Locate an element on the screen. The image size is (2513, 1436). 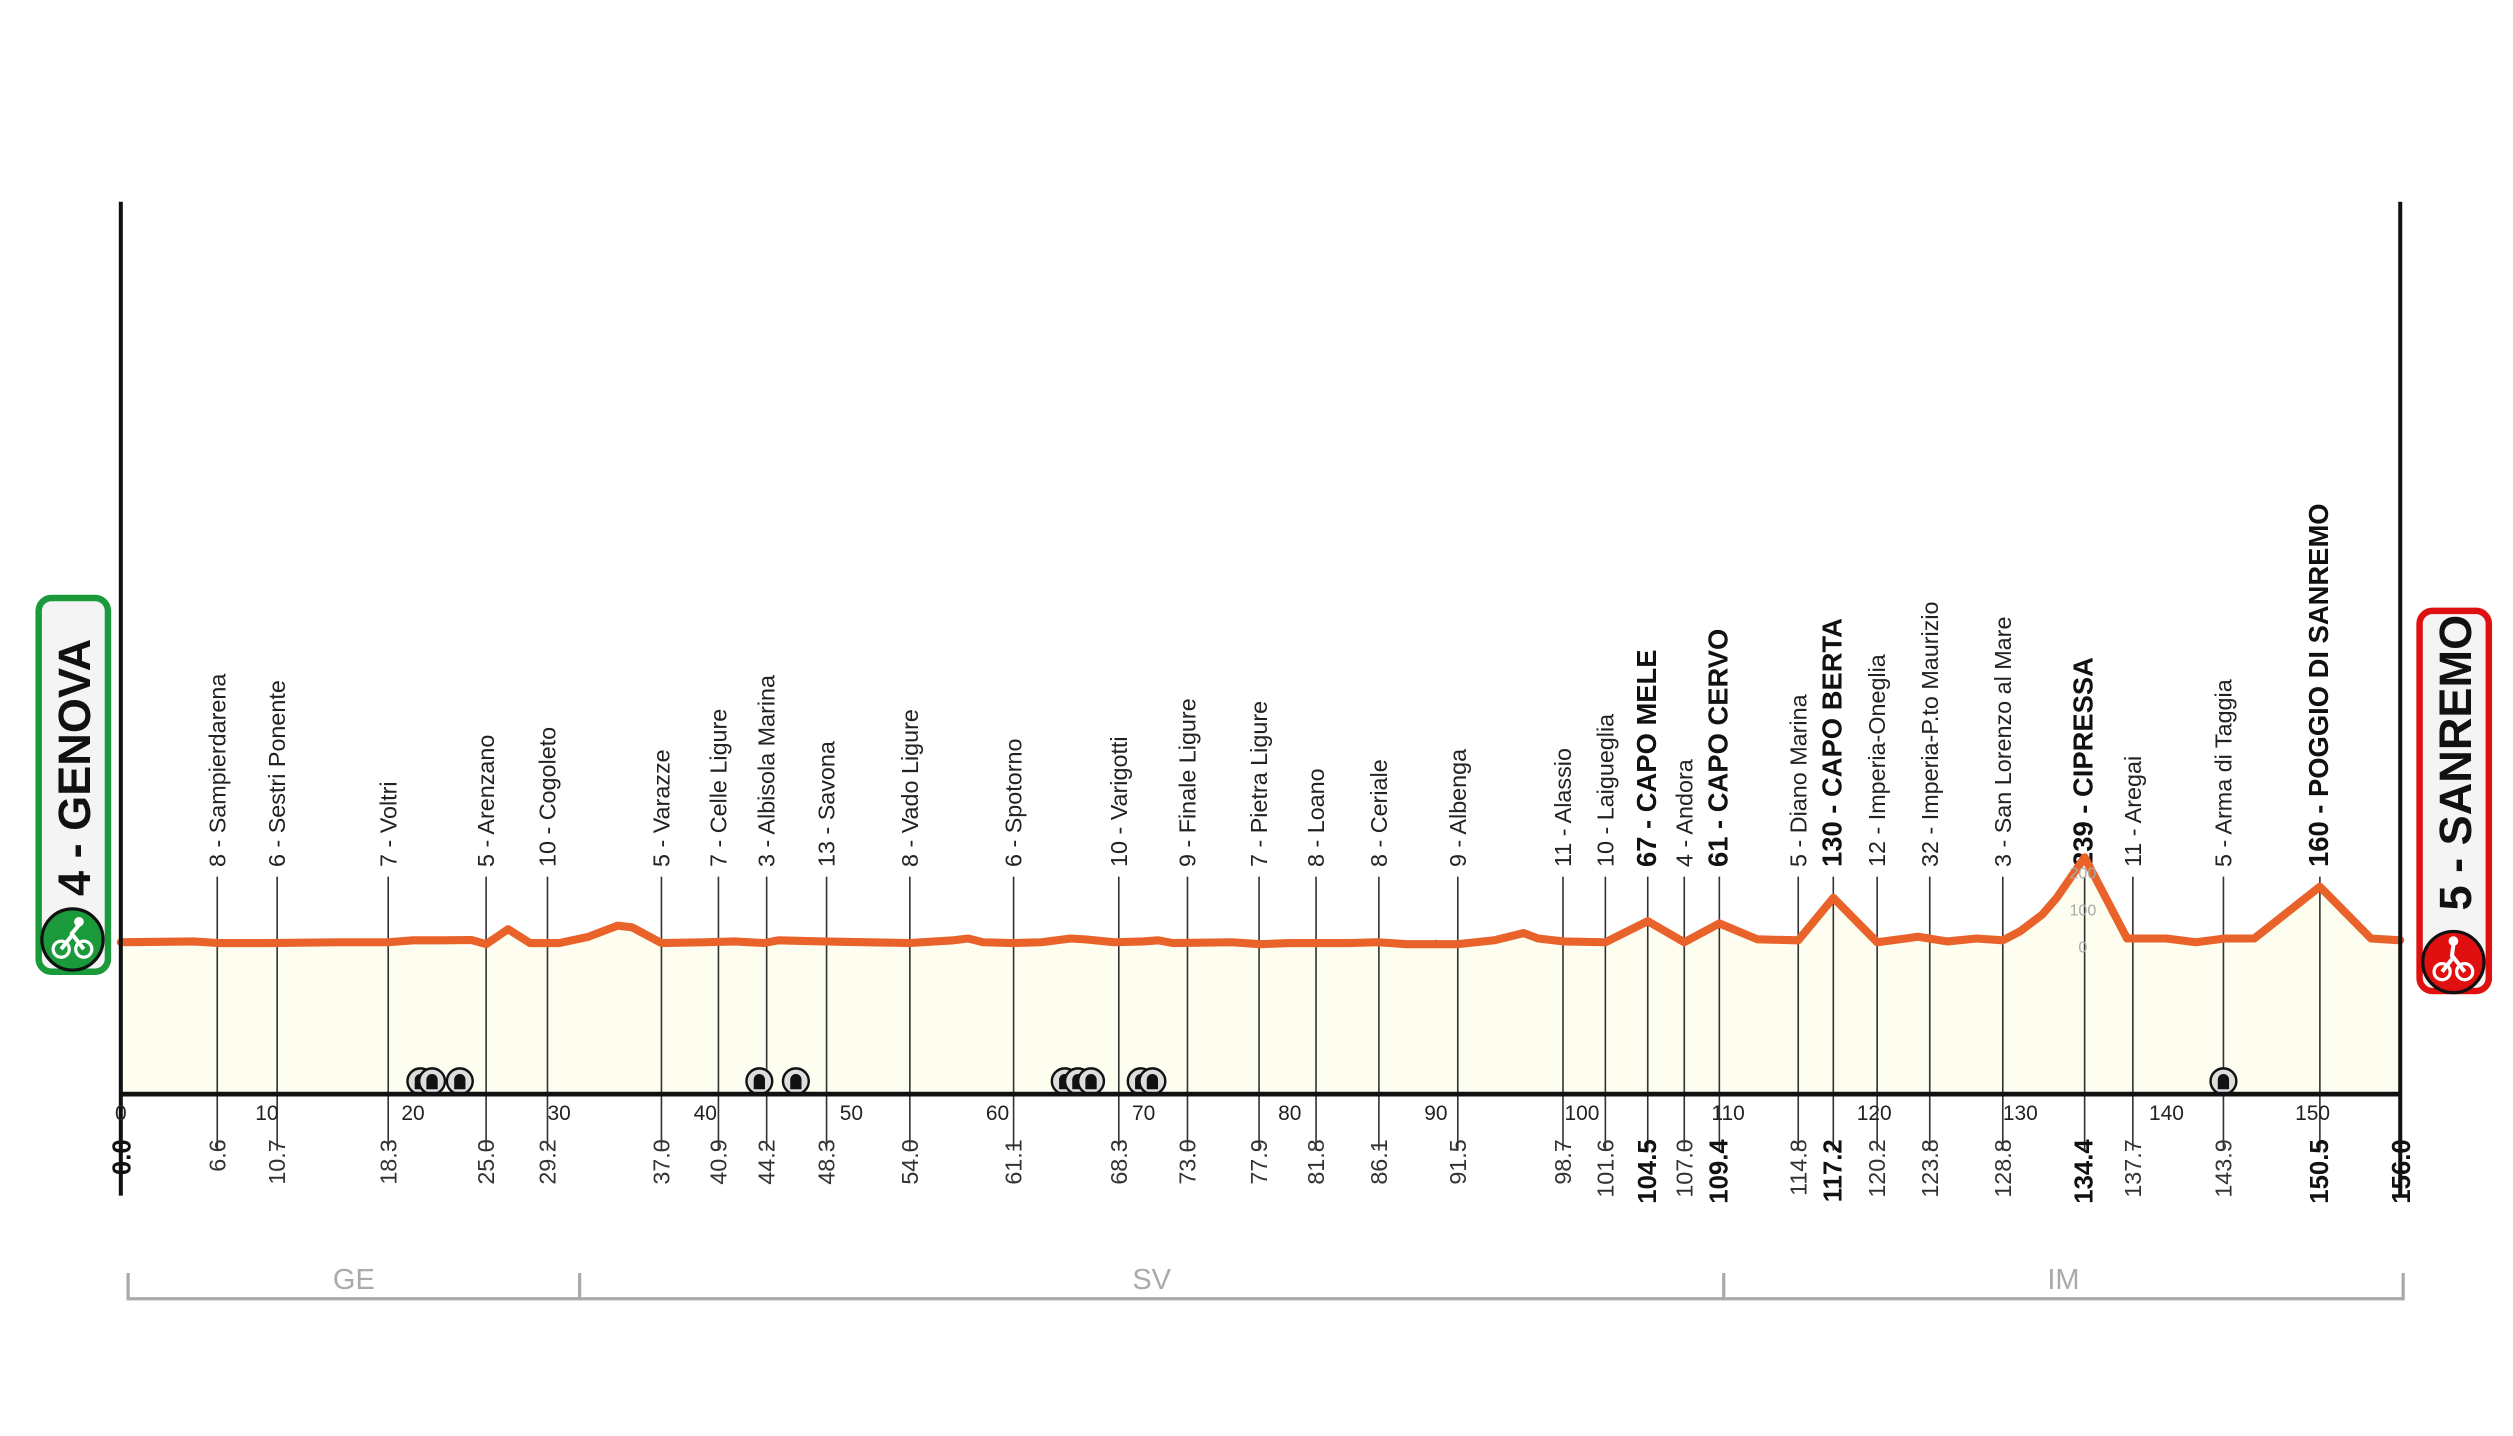
km-label: 150.5 is located at coordinates (2320, 1171).